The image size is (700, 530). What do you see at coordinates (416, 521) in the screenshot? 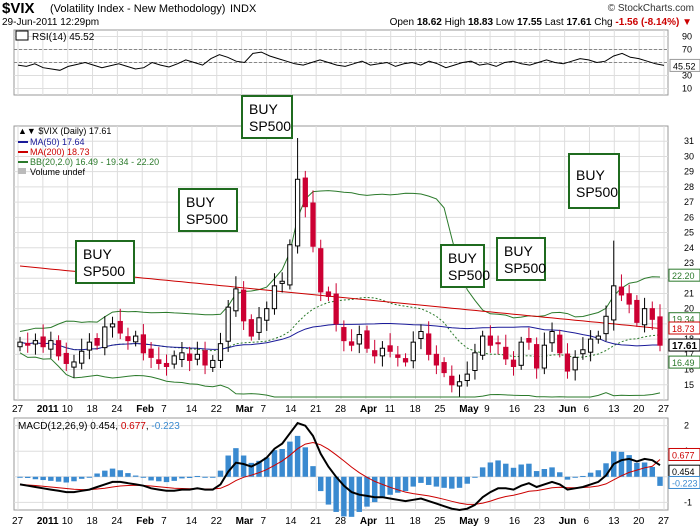
I see `x-axis-label: 18` at bounding box center [416, 521].